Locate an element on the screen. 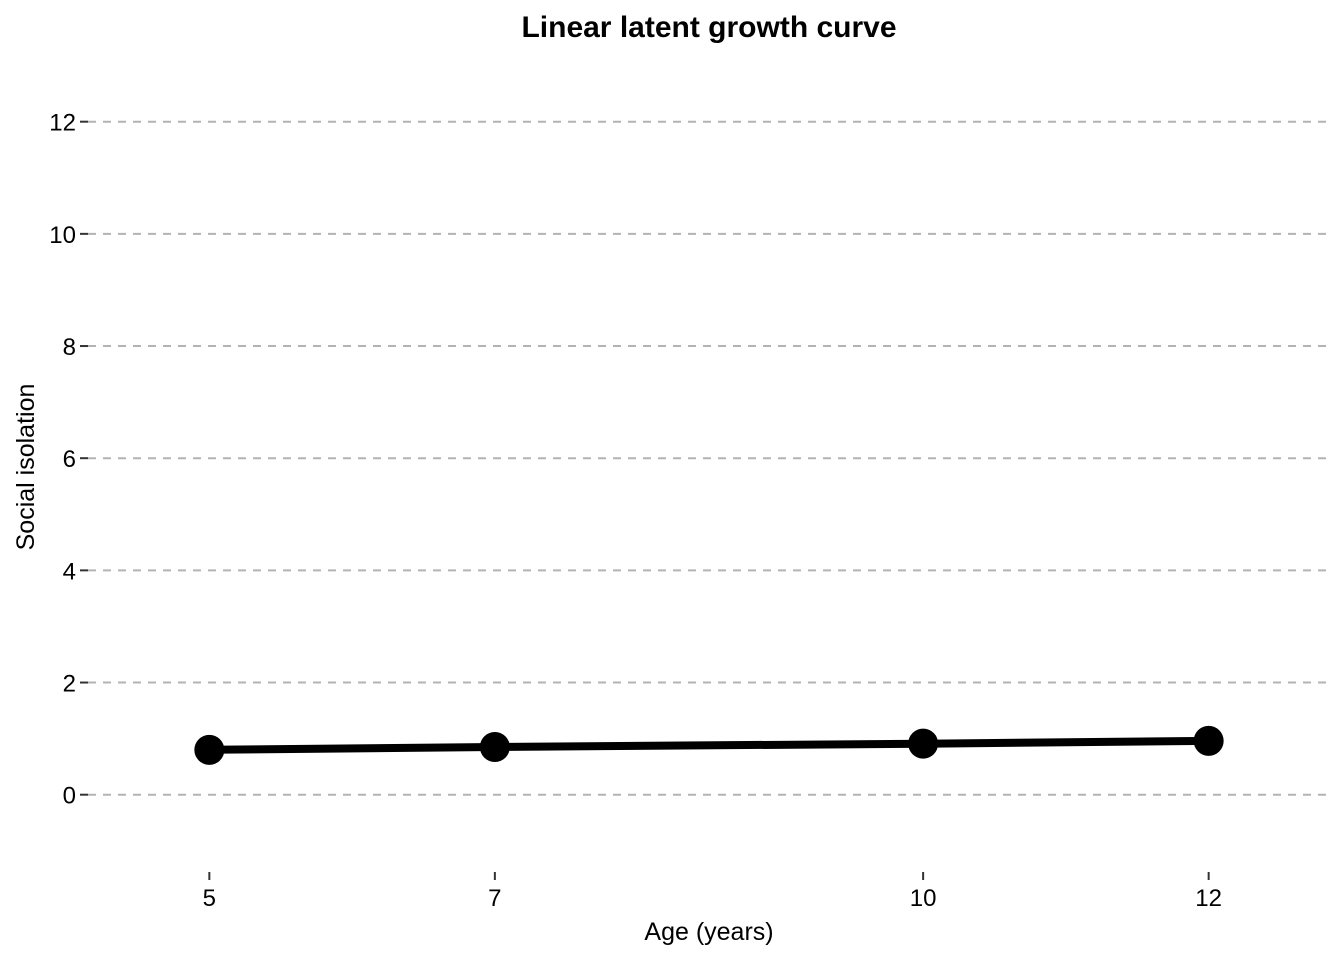  x-tick-label-3: 12 is located at coordinates (1208, 898).